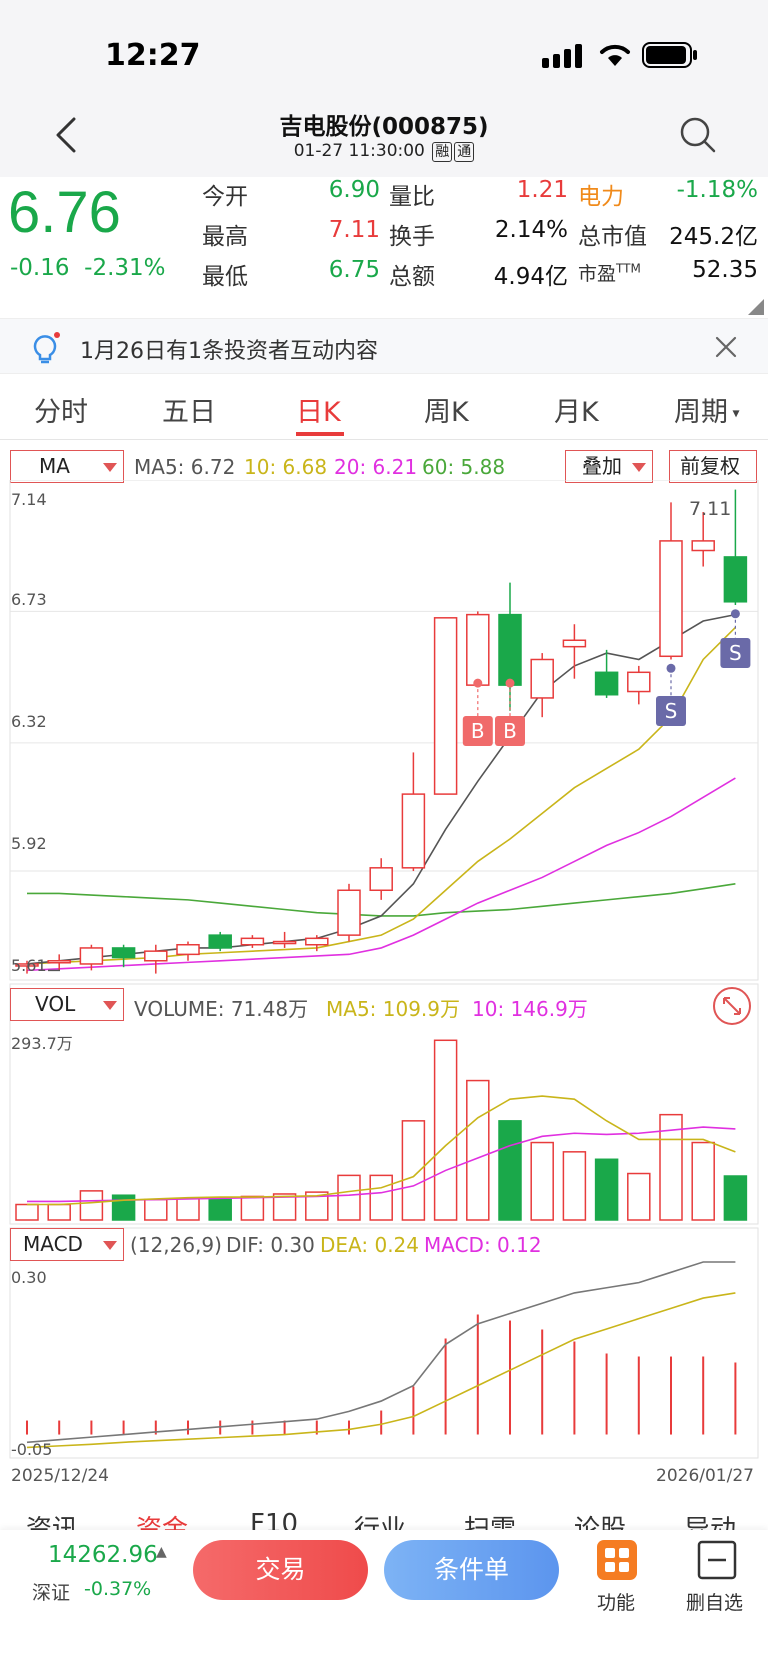 The height and width of the screenshot is (1669, 768). I want to click on candle-down, so click(220, 941).